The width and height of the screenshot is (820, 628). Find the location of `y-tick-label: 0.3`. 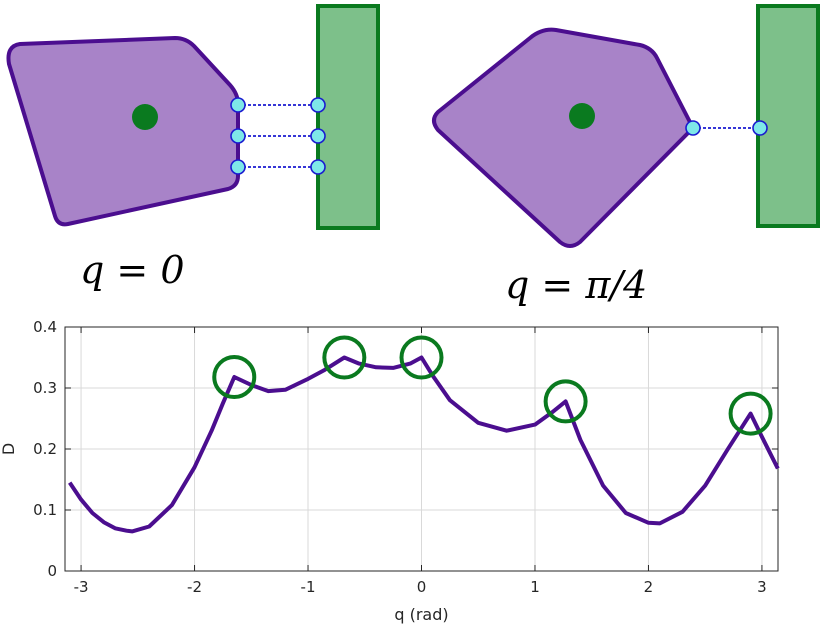

y-tick-label: 0.3 is located at coordinates (45, 388).